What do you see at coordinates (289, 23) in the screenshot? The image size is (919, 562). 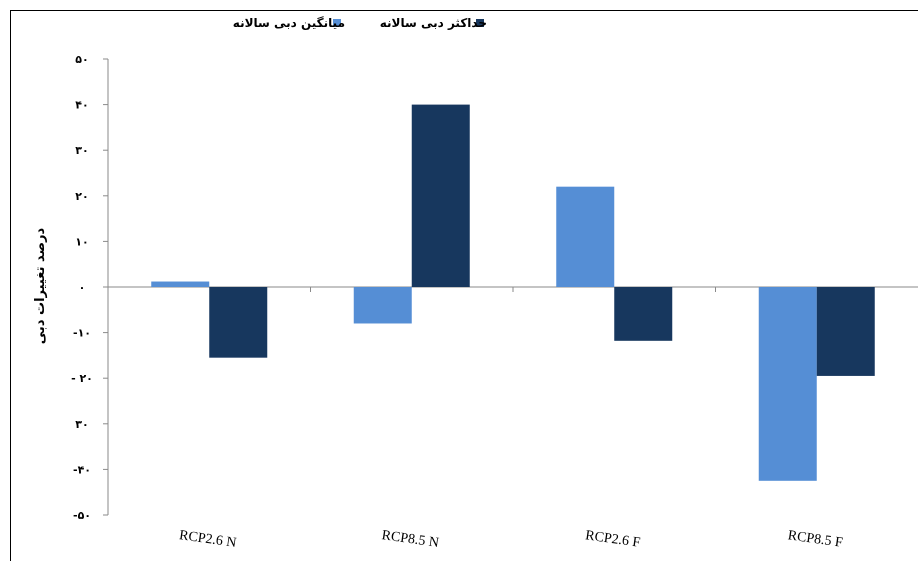 I see `legend-label-mean: میانگین دبی سالانه` at bounding box center [289, 23].